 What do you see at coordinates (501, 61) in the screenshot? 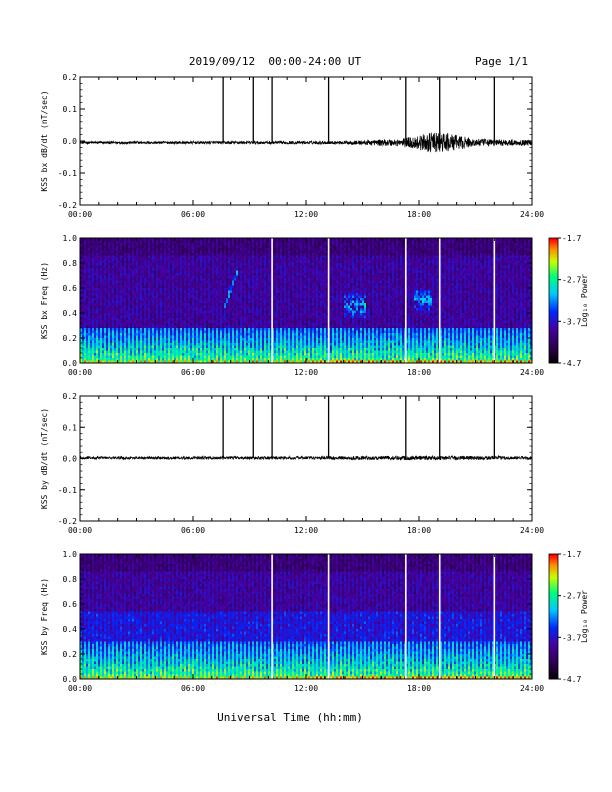
I see `page-indicator: Page 1/1` at bounding box center [501, 61].